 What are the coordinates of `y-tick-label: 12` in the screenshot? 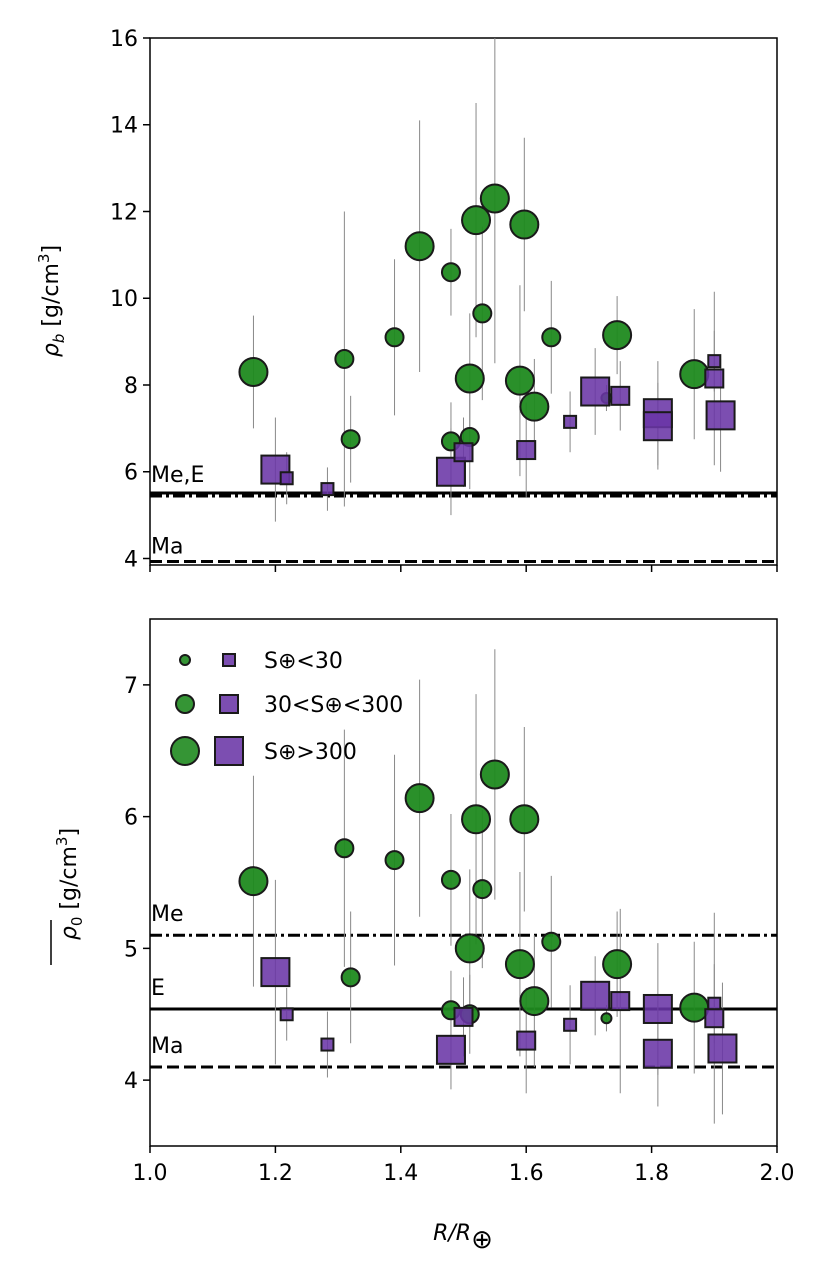 It's located at (124, 212).